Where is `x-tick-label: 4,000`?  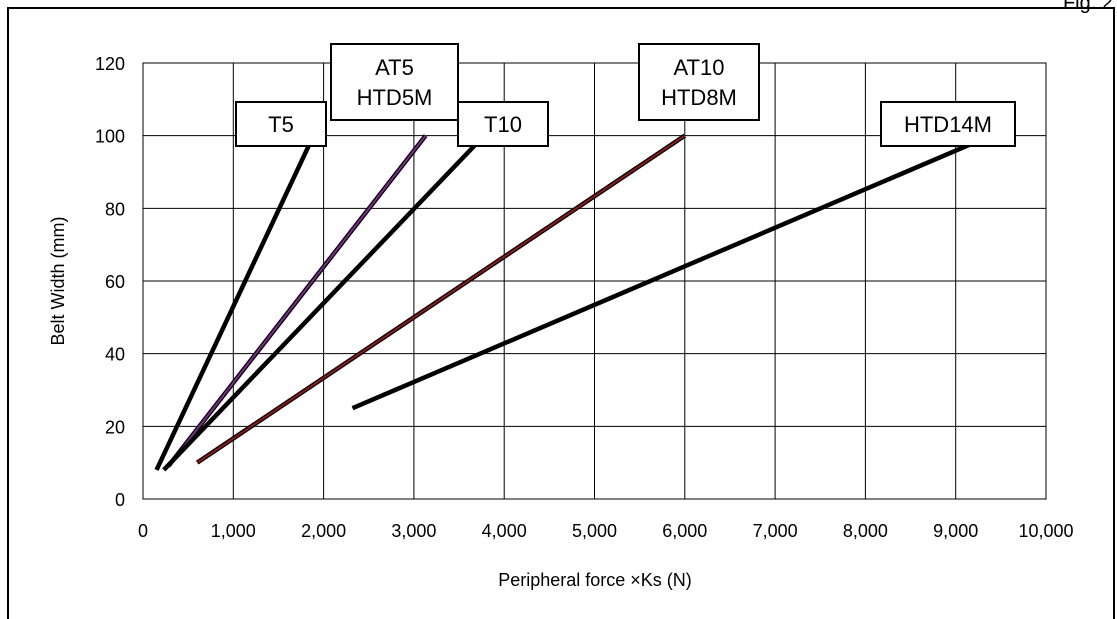
x-tick-label: 4,000 is located at coordinates (504, 531).